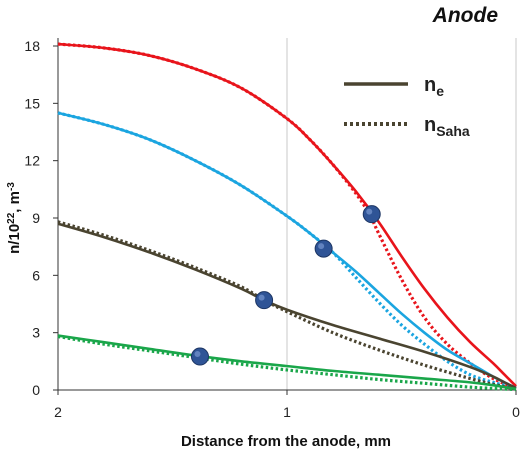 The width and height of the screenshot is (520, 452). Describe the element at coordinates (32, 46) in the screenshot. I see `y-tick-label: 18` at that location.